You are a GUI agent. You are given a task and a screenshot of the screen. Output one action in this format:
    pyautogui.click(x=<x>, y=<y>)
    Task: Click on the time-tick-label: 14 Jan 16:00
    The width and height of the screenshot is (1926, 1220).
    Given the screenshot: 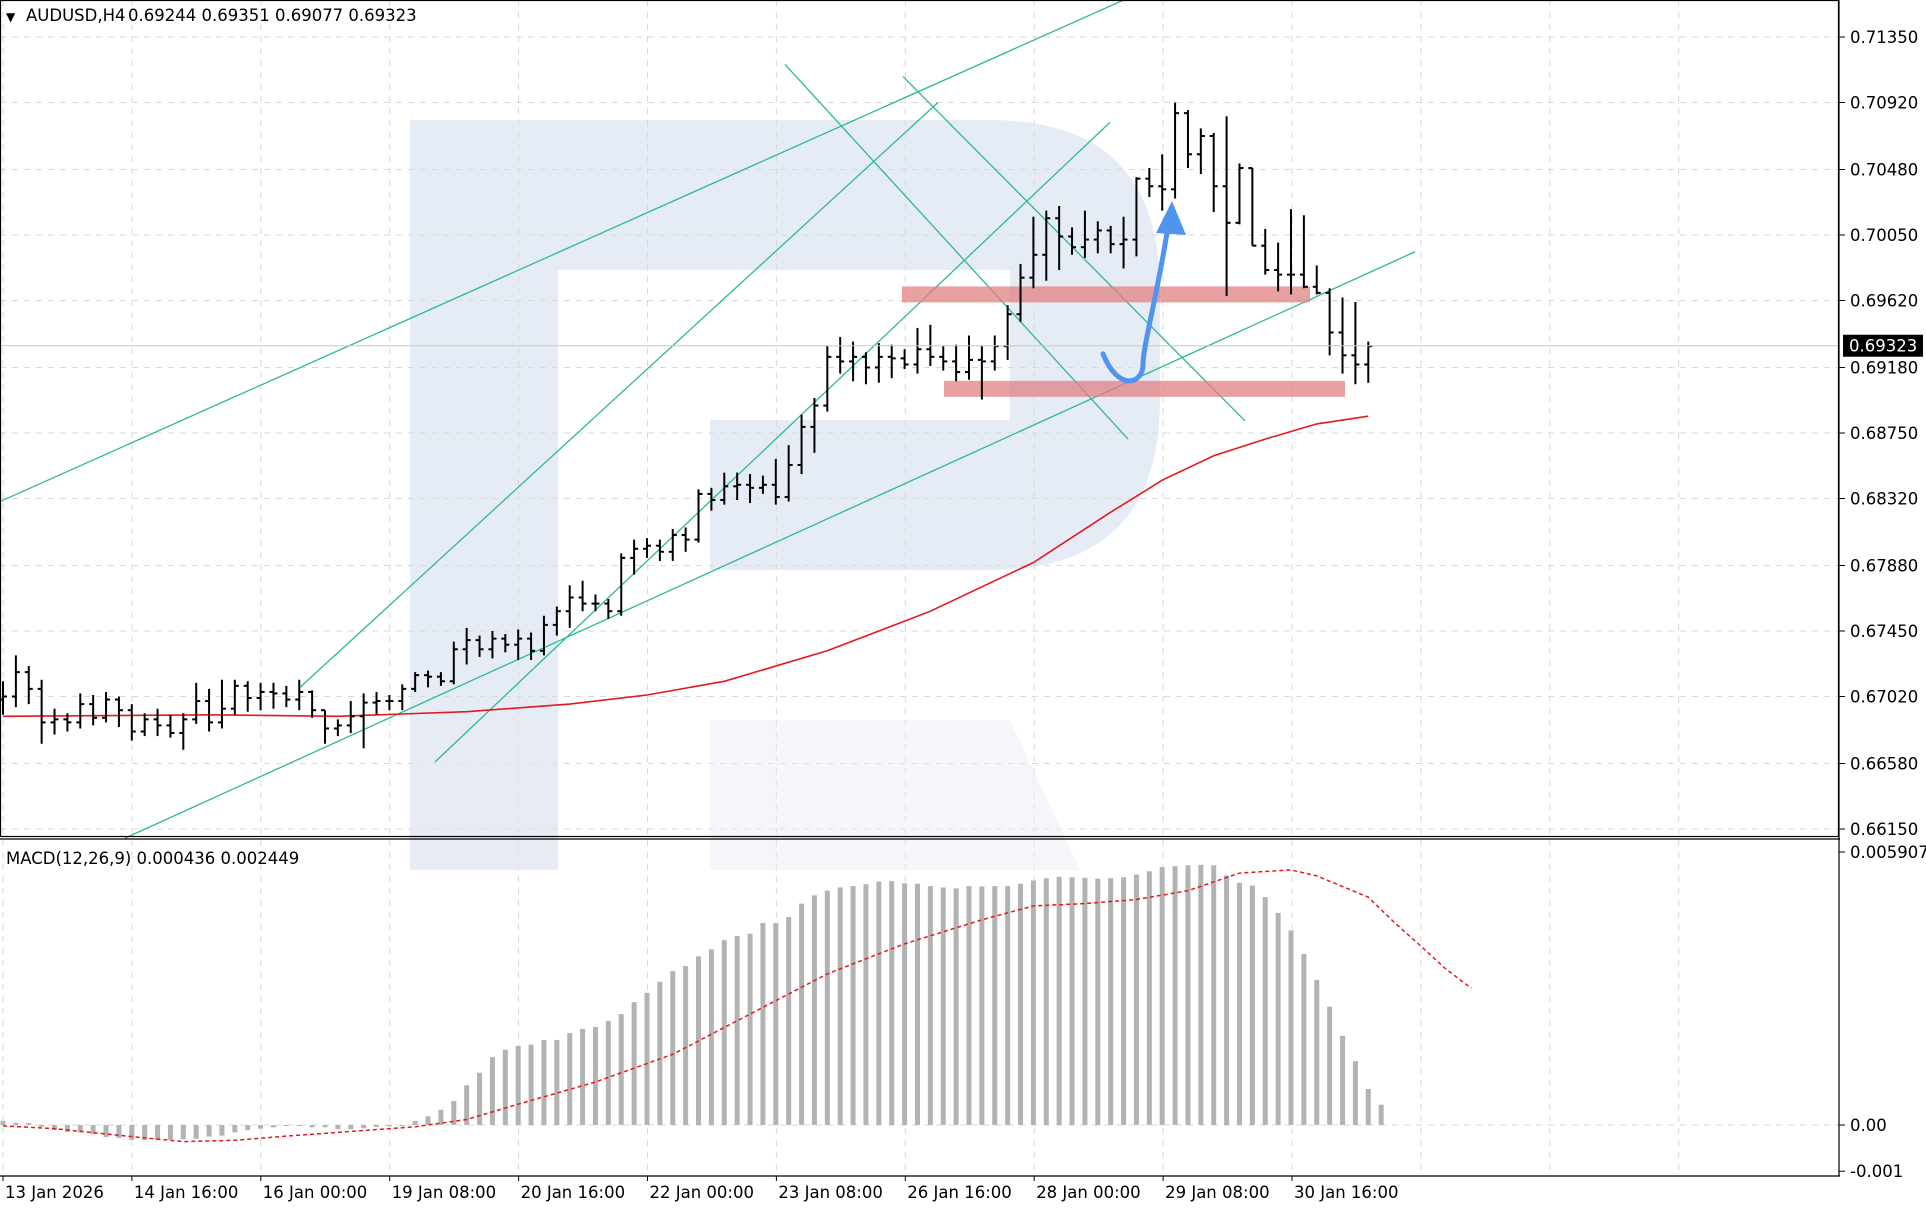 What is the action you would take?
    pyautogui.click(x=186, y=1192)
    